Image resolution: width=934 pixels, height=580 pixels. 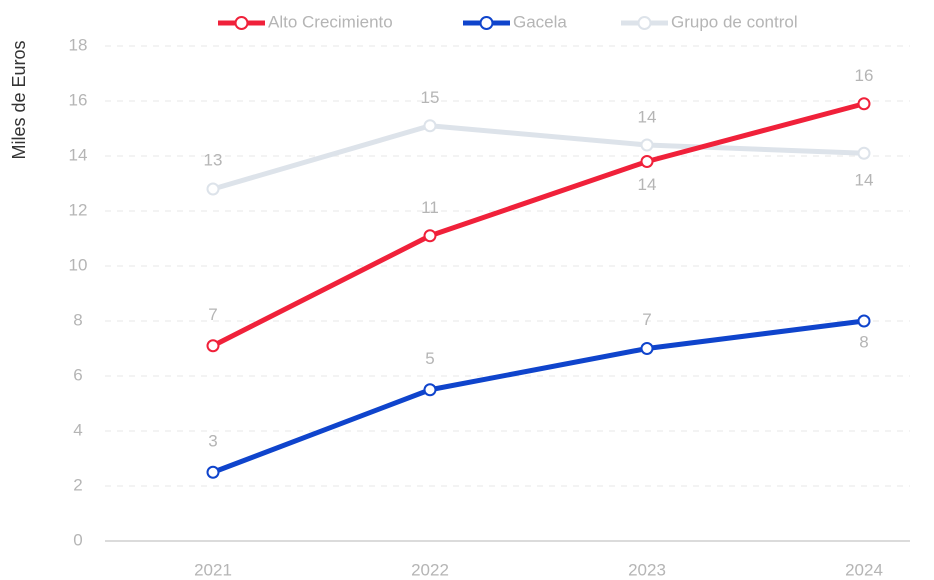 I want to click on y-tick-label: 18, so click(x=78, y=44).